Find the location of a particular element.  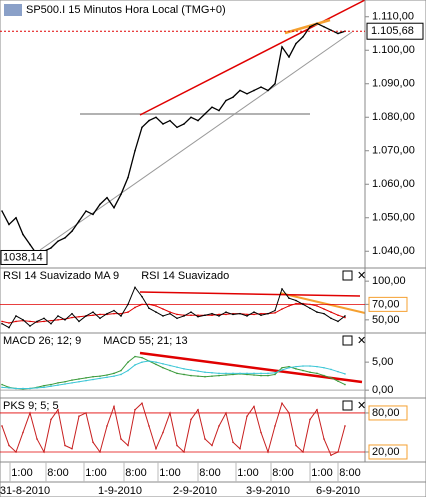

y-tick-label: 80,00 is located at coordinates (386, 413).